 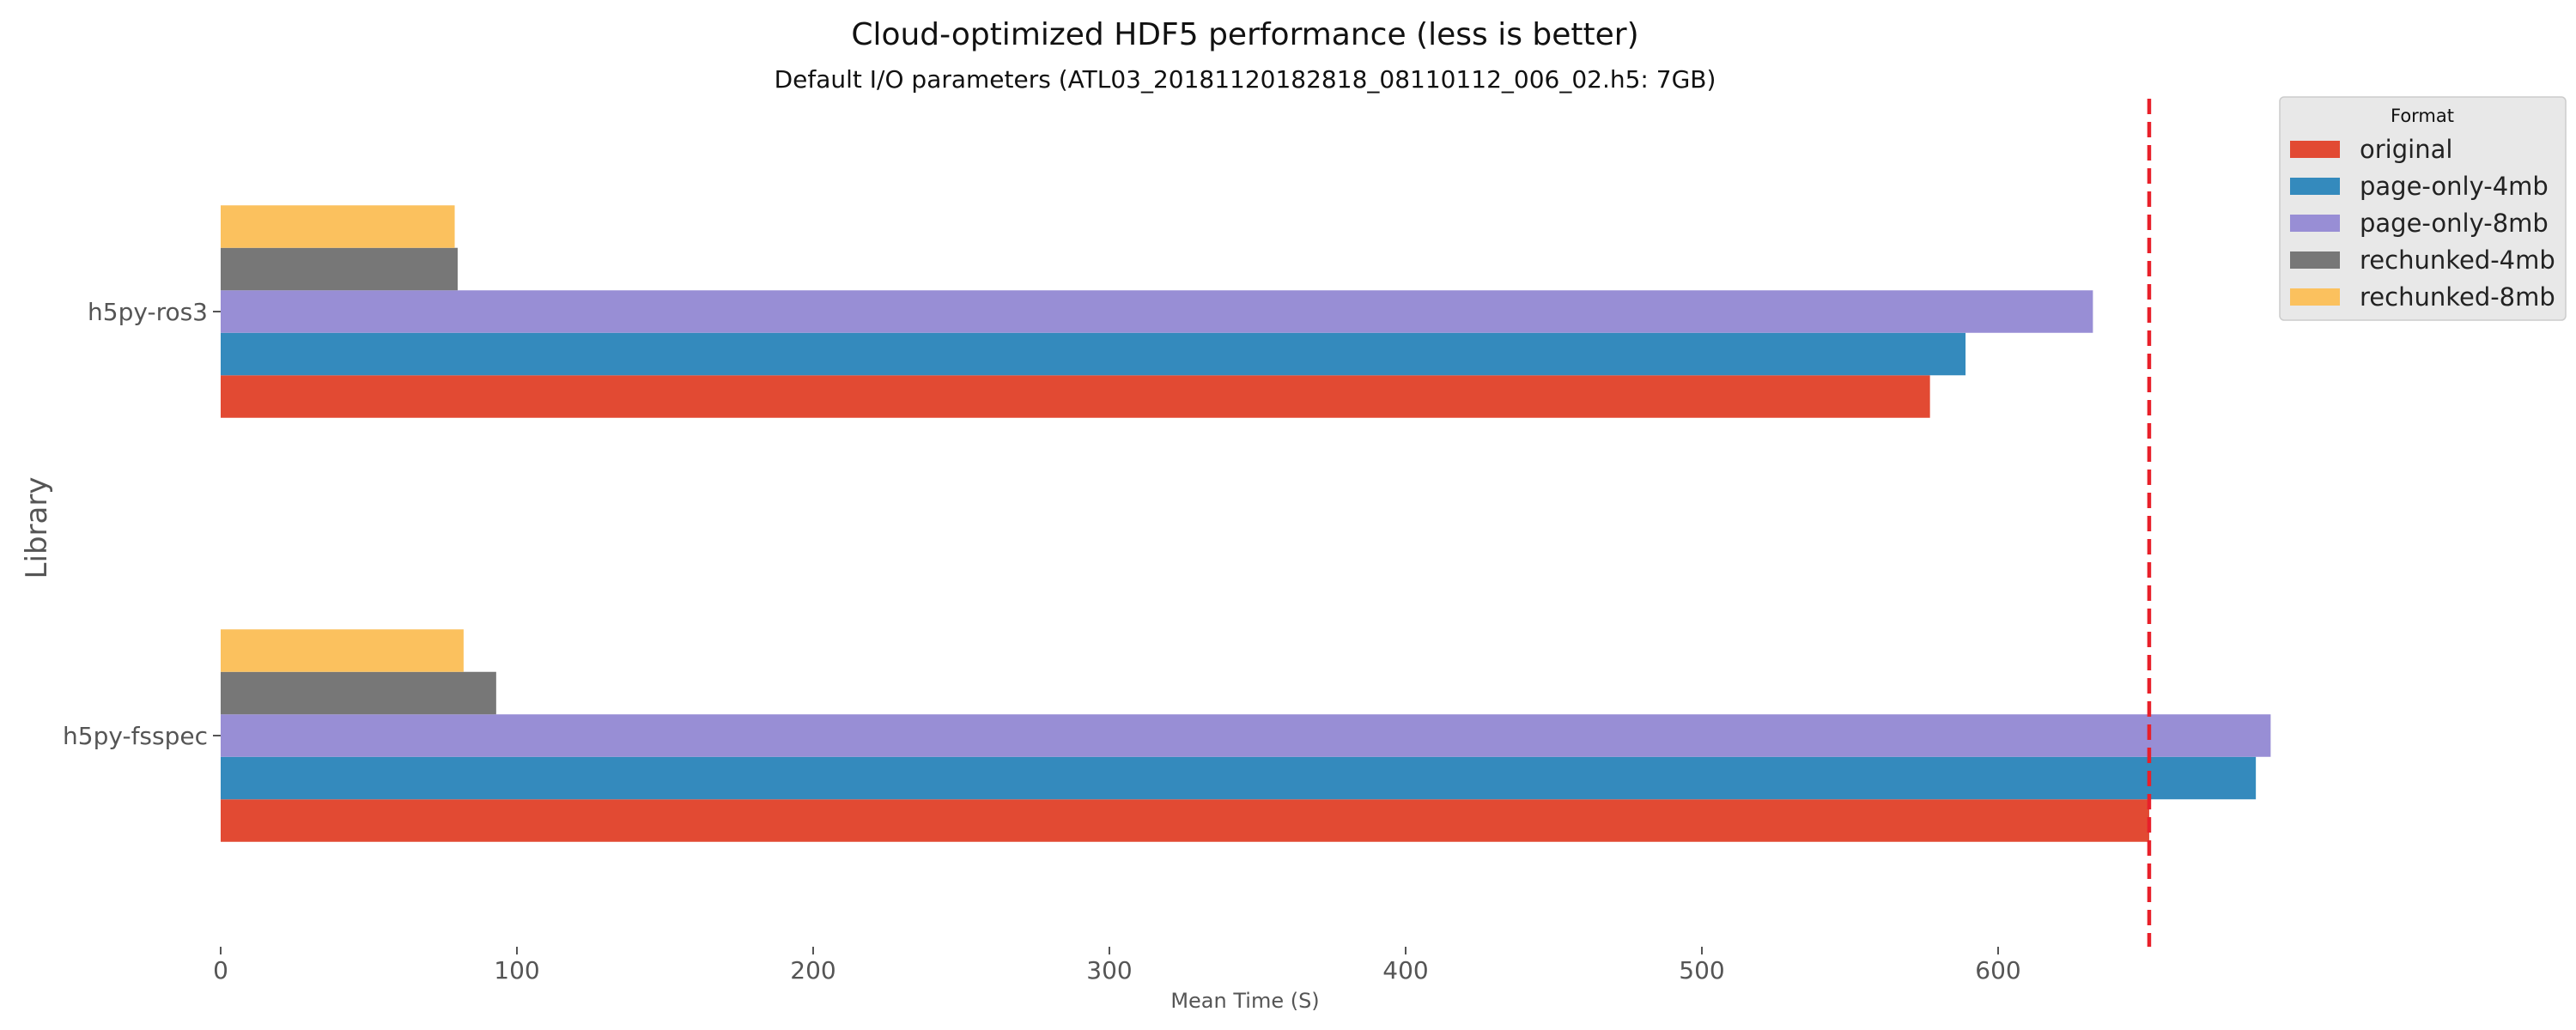 I want to click on x-tick-label: 300, so click(x=1109, y=970).